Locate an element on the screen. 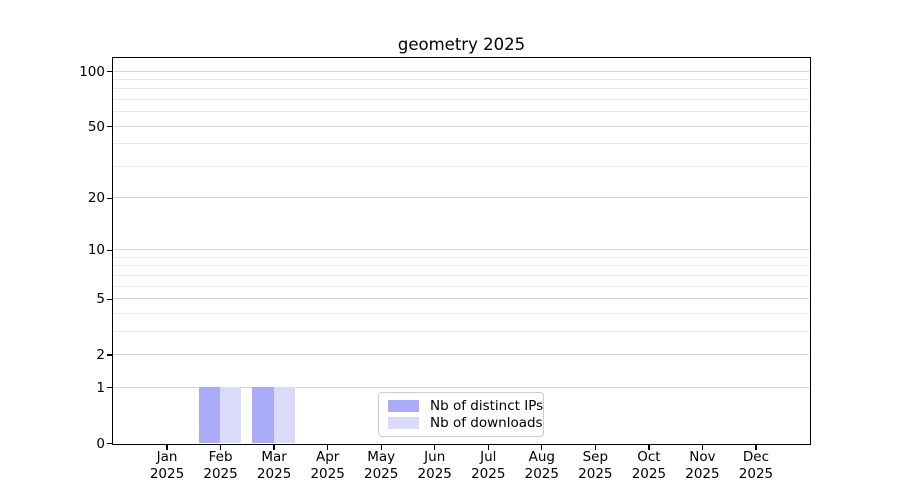 This screenshot has width=900, height=500. y-tick-label: 2 is located at coordinates (100, 354).